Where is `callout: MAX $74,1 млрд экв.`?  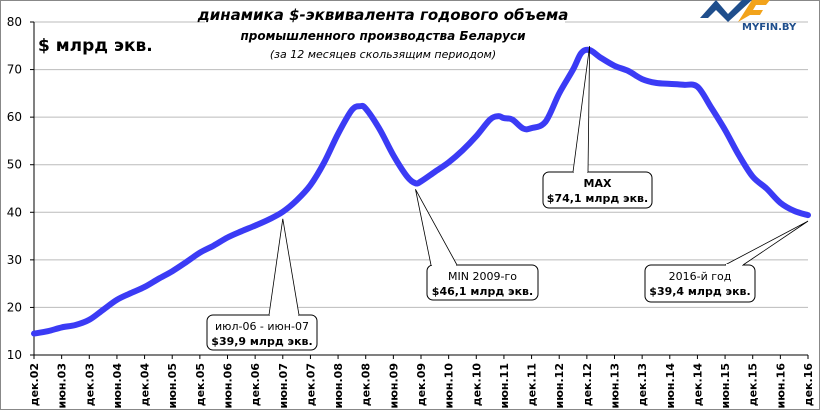 callout: MAX $74,1 млрд экв. is located at coordinates (597, 127).